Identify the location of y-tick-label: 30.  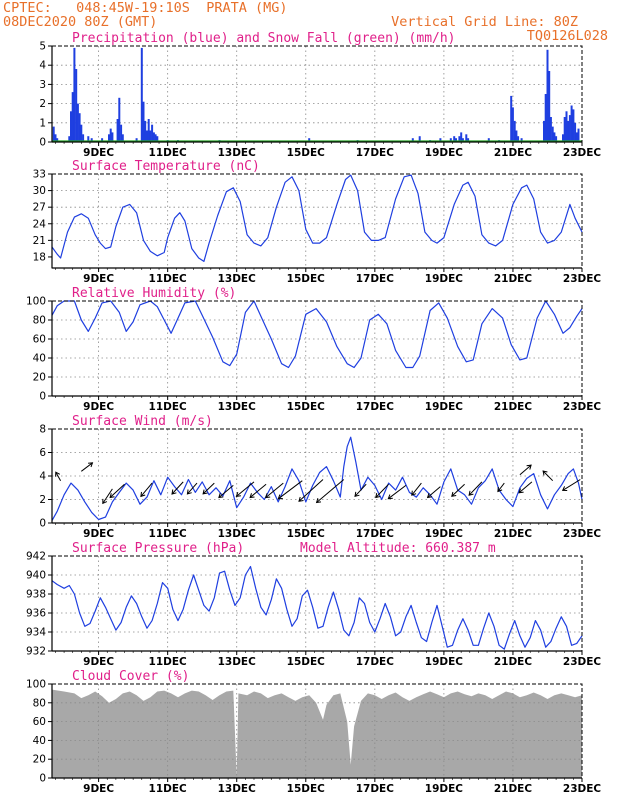
(39, 191).